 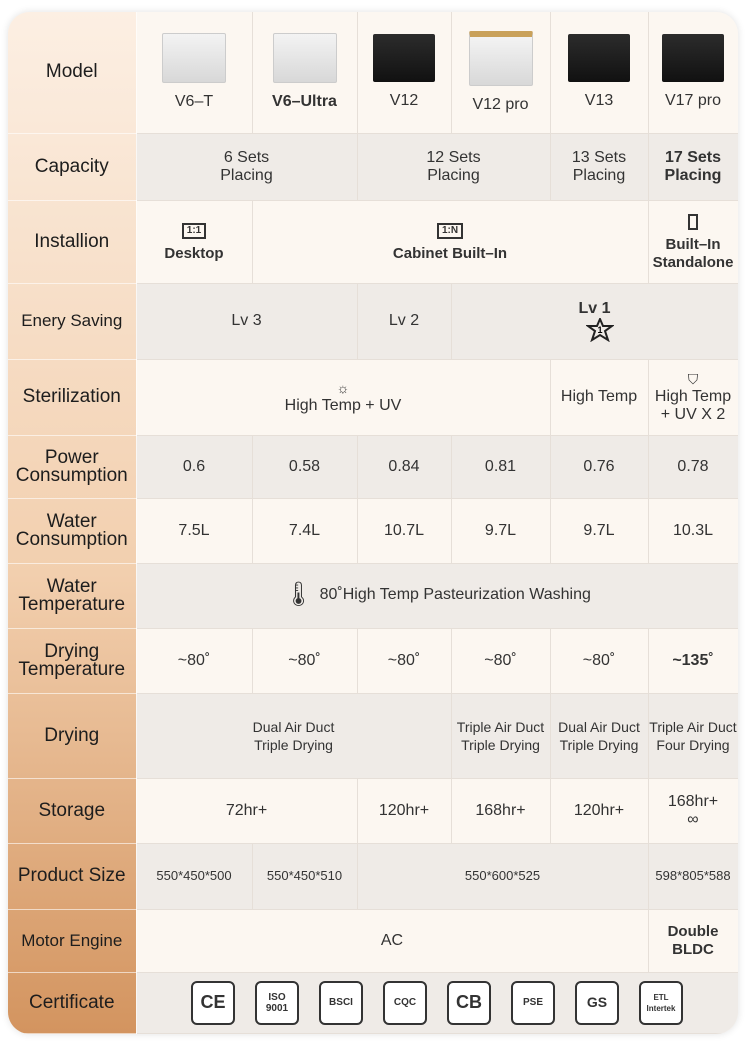 What do you see at coordinates (213, 1002) in the screenshot?
I see `cell-text: CE` at bounding box center [213, 1002].